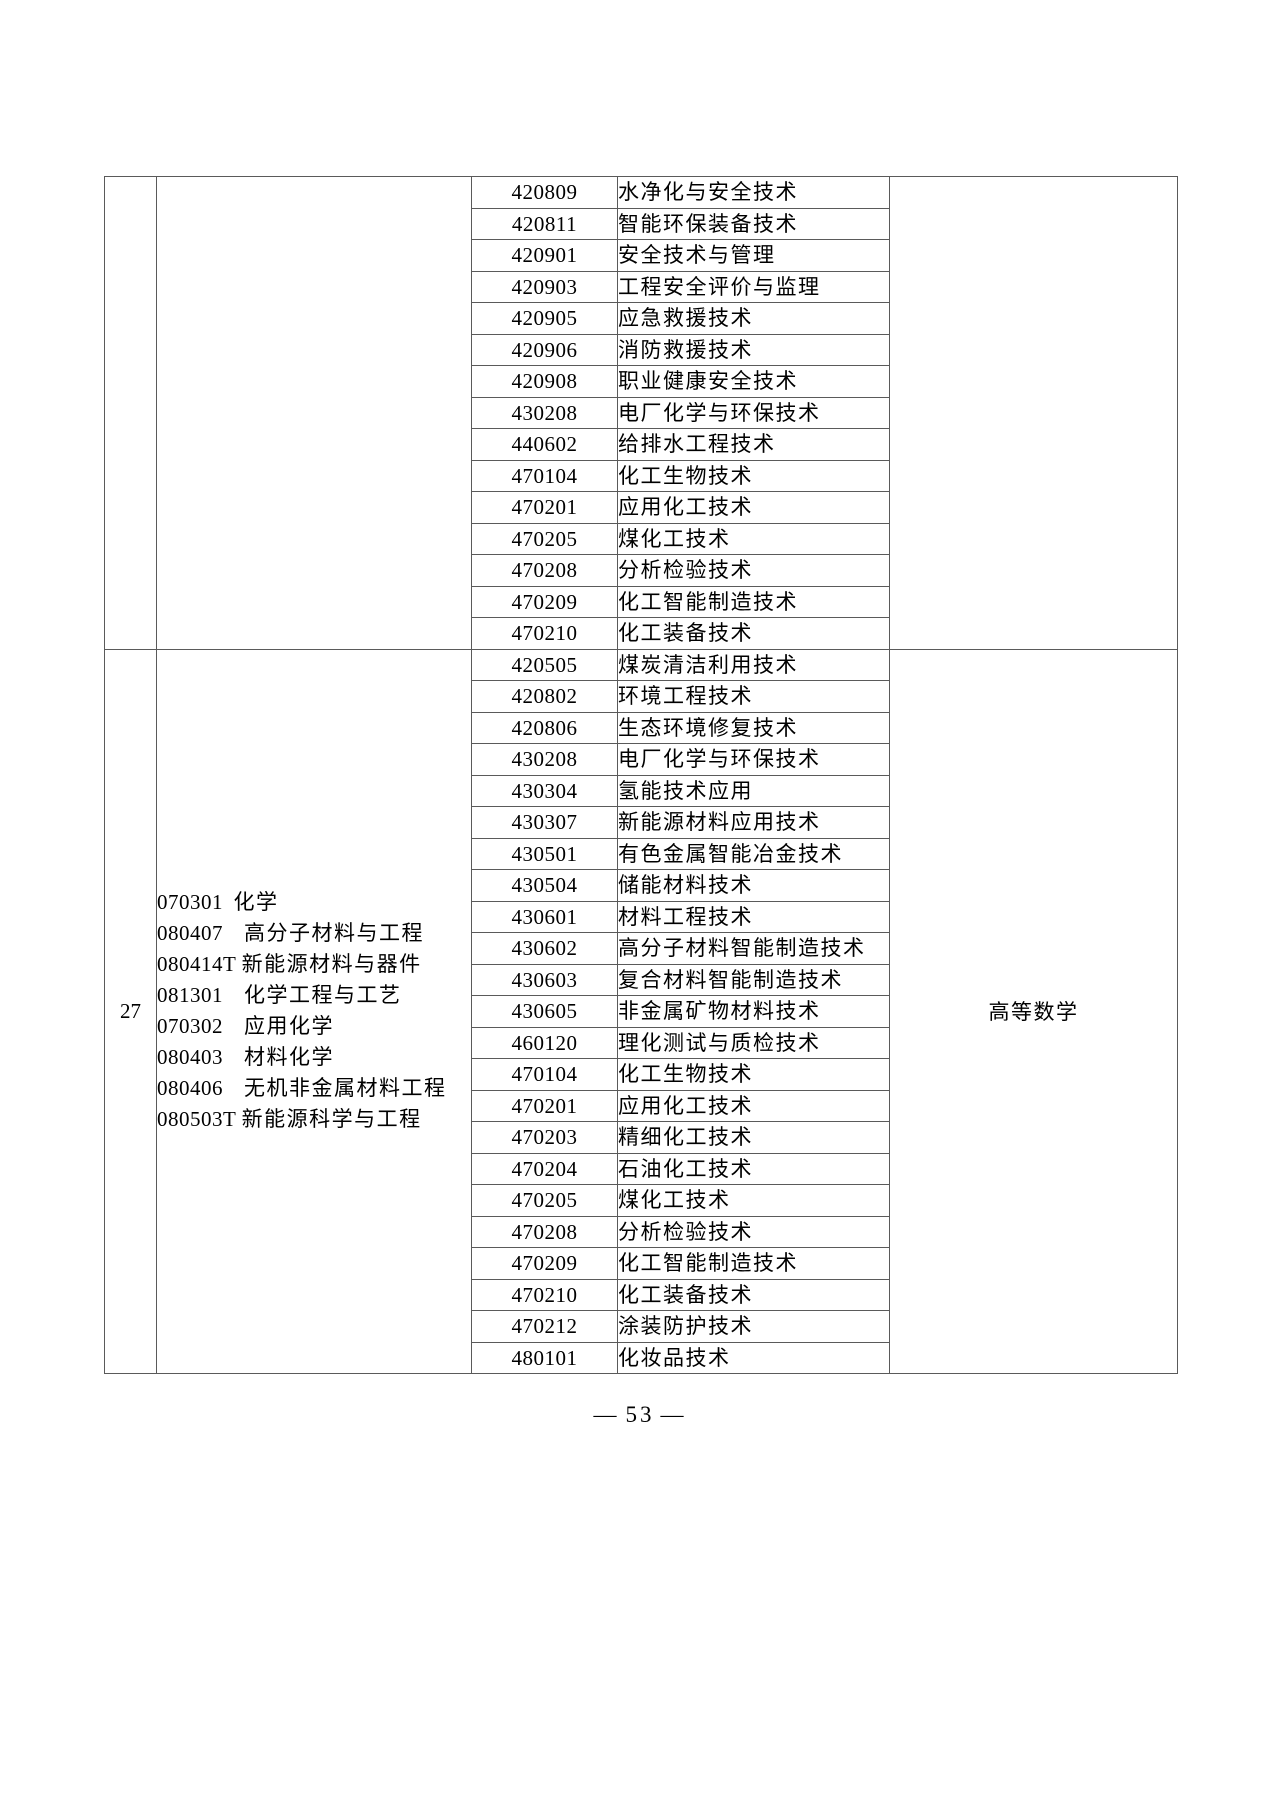 The image size is (1280, 1810). What do you see at coordinates (753, 790) in the screenshot?
I see `vocational-major-name-cell: 氢能技术应用` at bounding box center [753, 790].